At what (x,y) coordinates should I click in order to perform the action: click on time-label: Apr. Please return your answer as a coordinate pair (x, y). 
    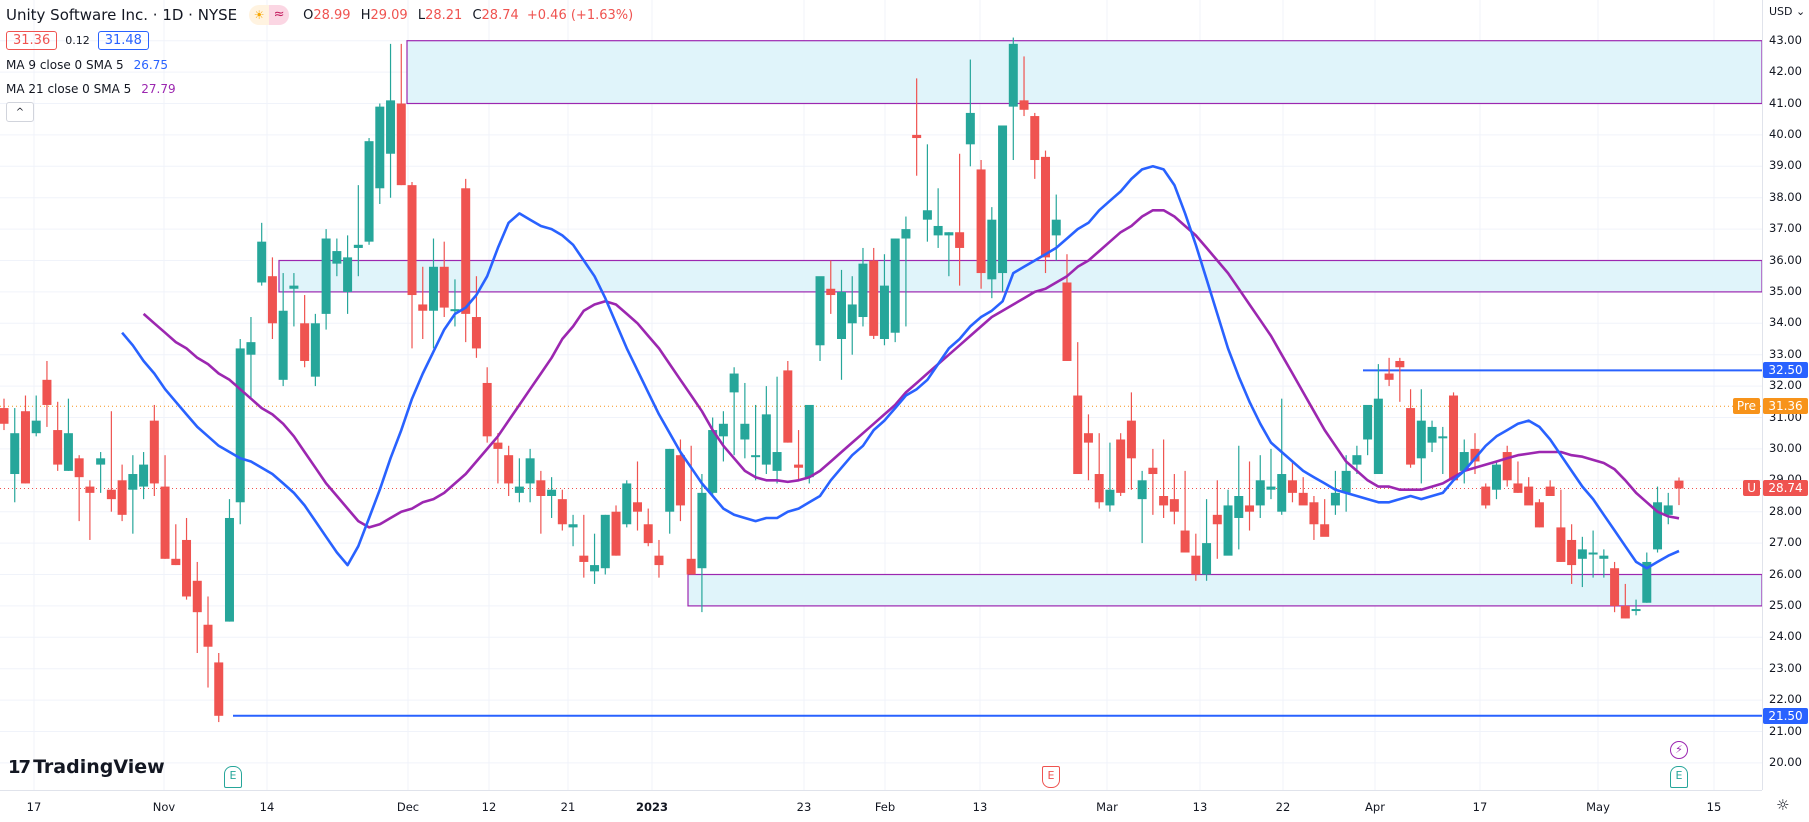
    Looking at the image, I should click on (1375, 807).